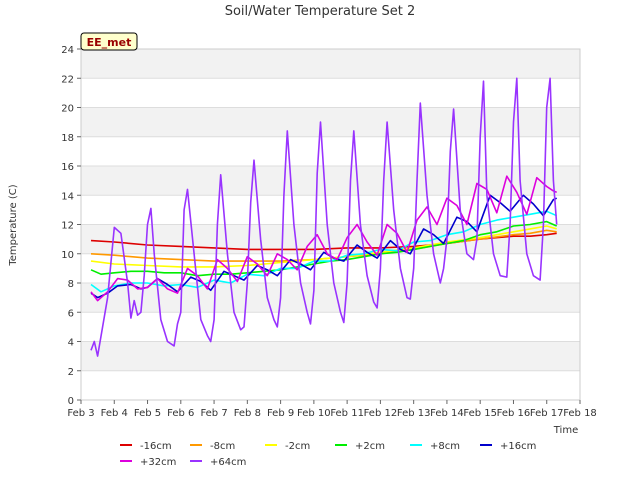 This screenshot has height=484, width=640. I want to click on legend-item: -2cm, so click(287, 446).